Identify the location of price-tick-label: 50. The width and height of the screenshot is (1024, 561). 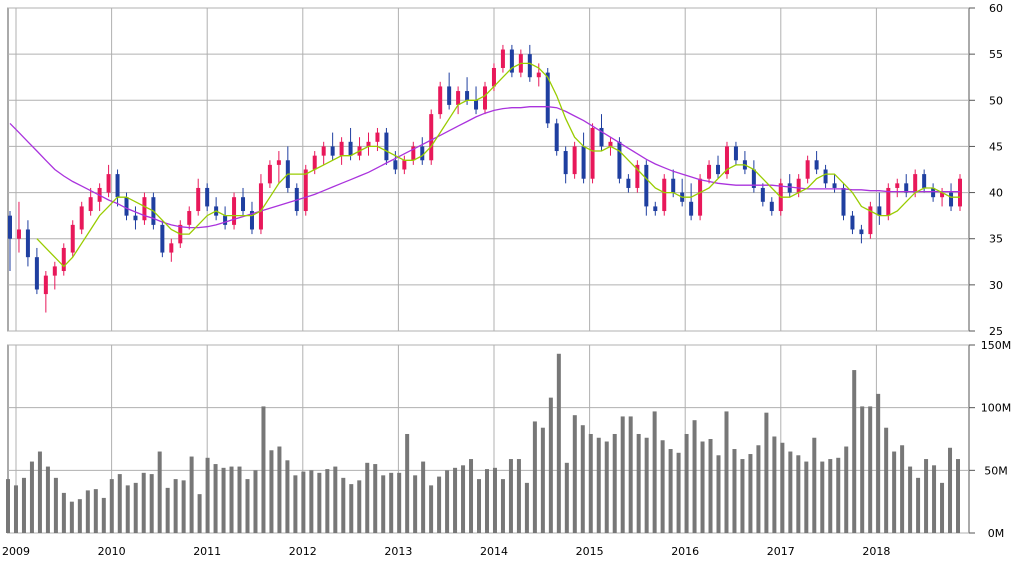
(996, 100).